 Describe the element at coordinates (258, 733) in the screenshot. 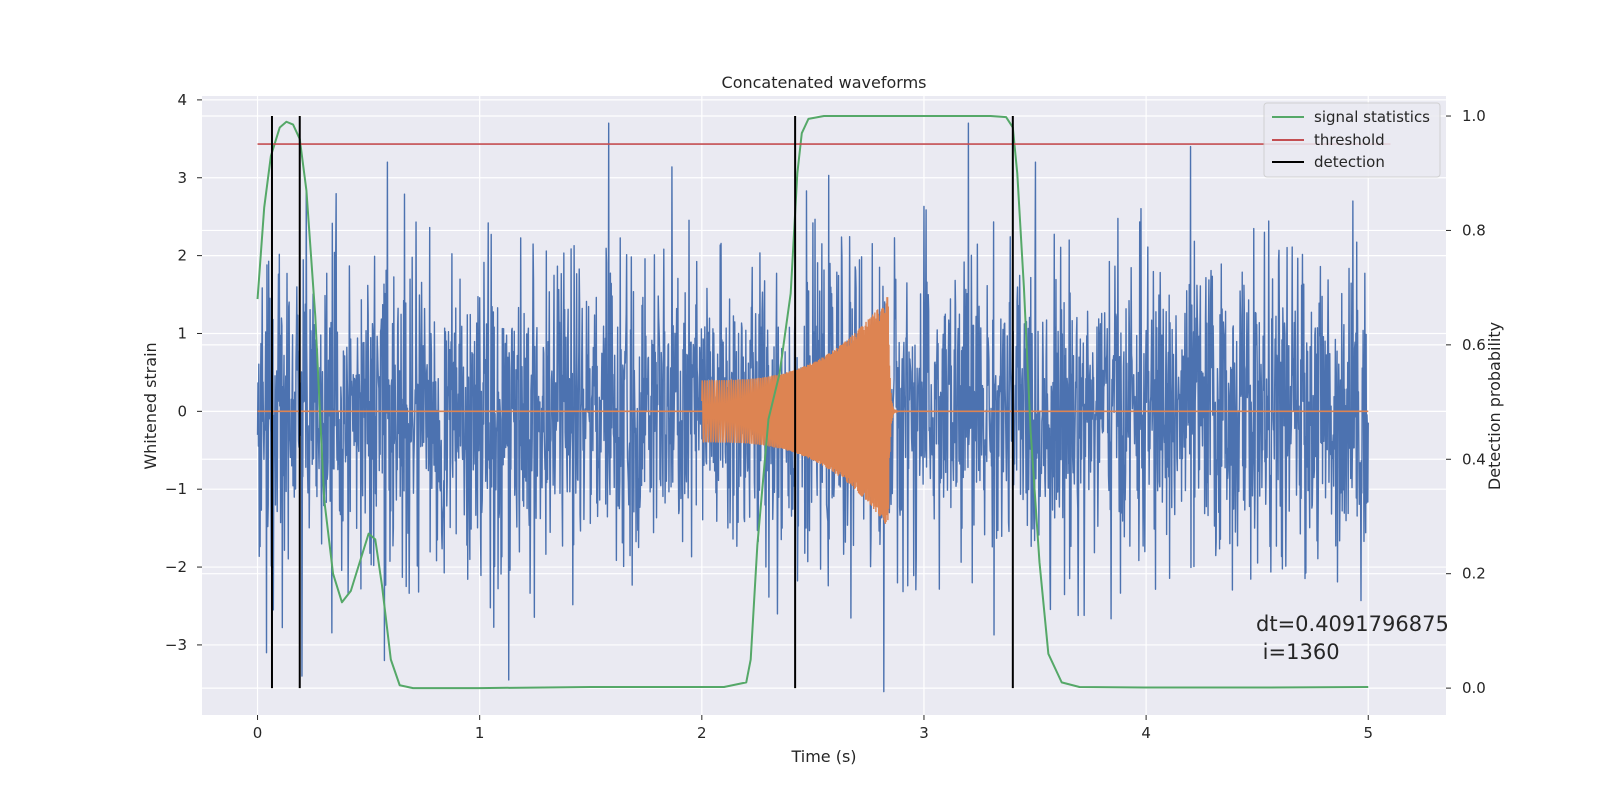

I see `x-tick-label: 0` at that location.